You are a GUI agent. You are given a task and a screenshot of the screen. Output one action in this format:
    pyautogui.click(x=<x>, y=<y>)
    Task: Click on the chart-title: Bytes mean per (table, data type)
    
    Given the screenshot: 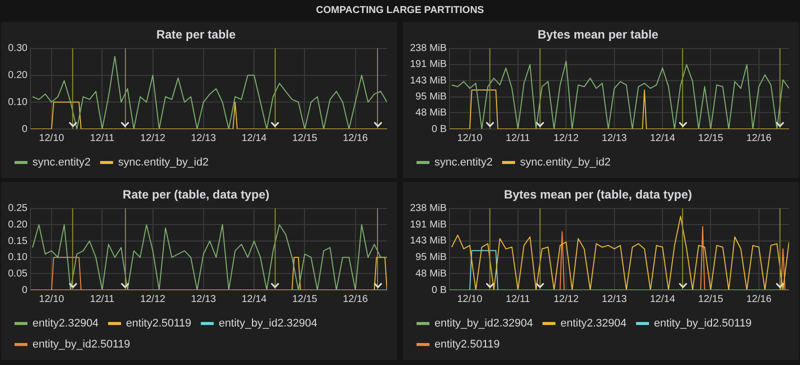 What is the action you would take?
    pyautogui.click(x=598, y=195)
    